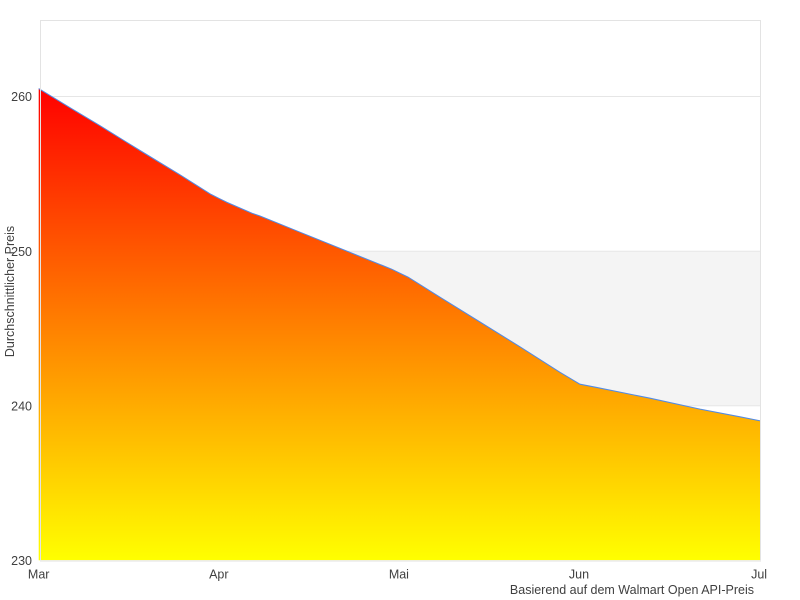  What do you see at coordinates (21, 406) in the screenshot?
I see `svg-text: 240` at bounding box center [21, 406].